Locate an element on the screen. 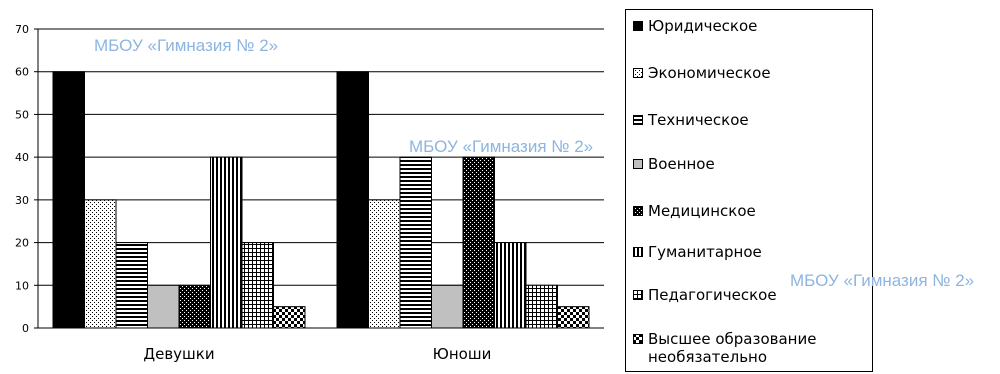  legend-label: Юридическое is located at coordinates (703, 26).